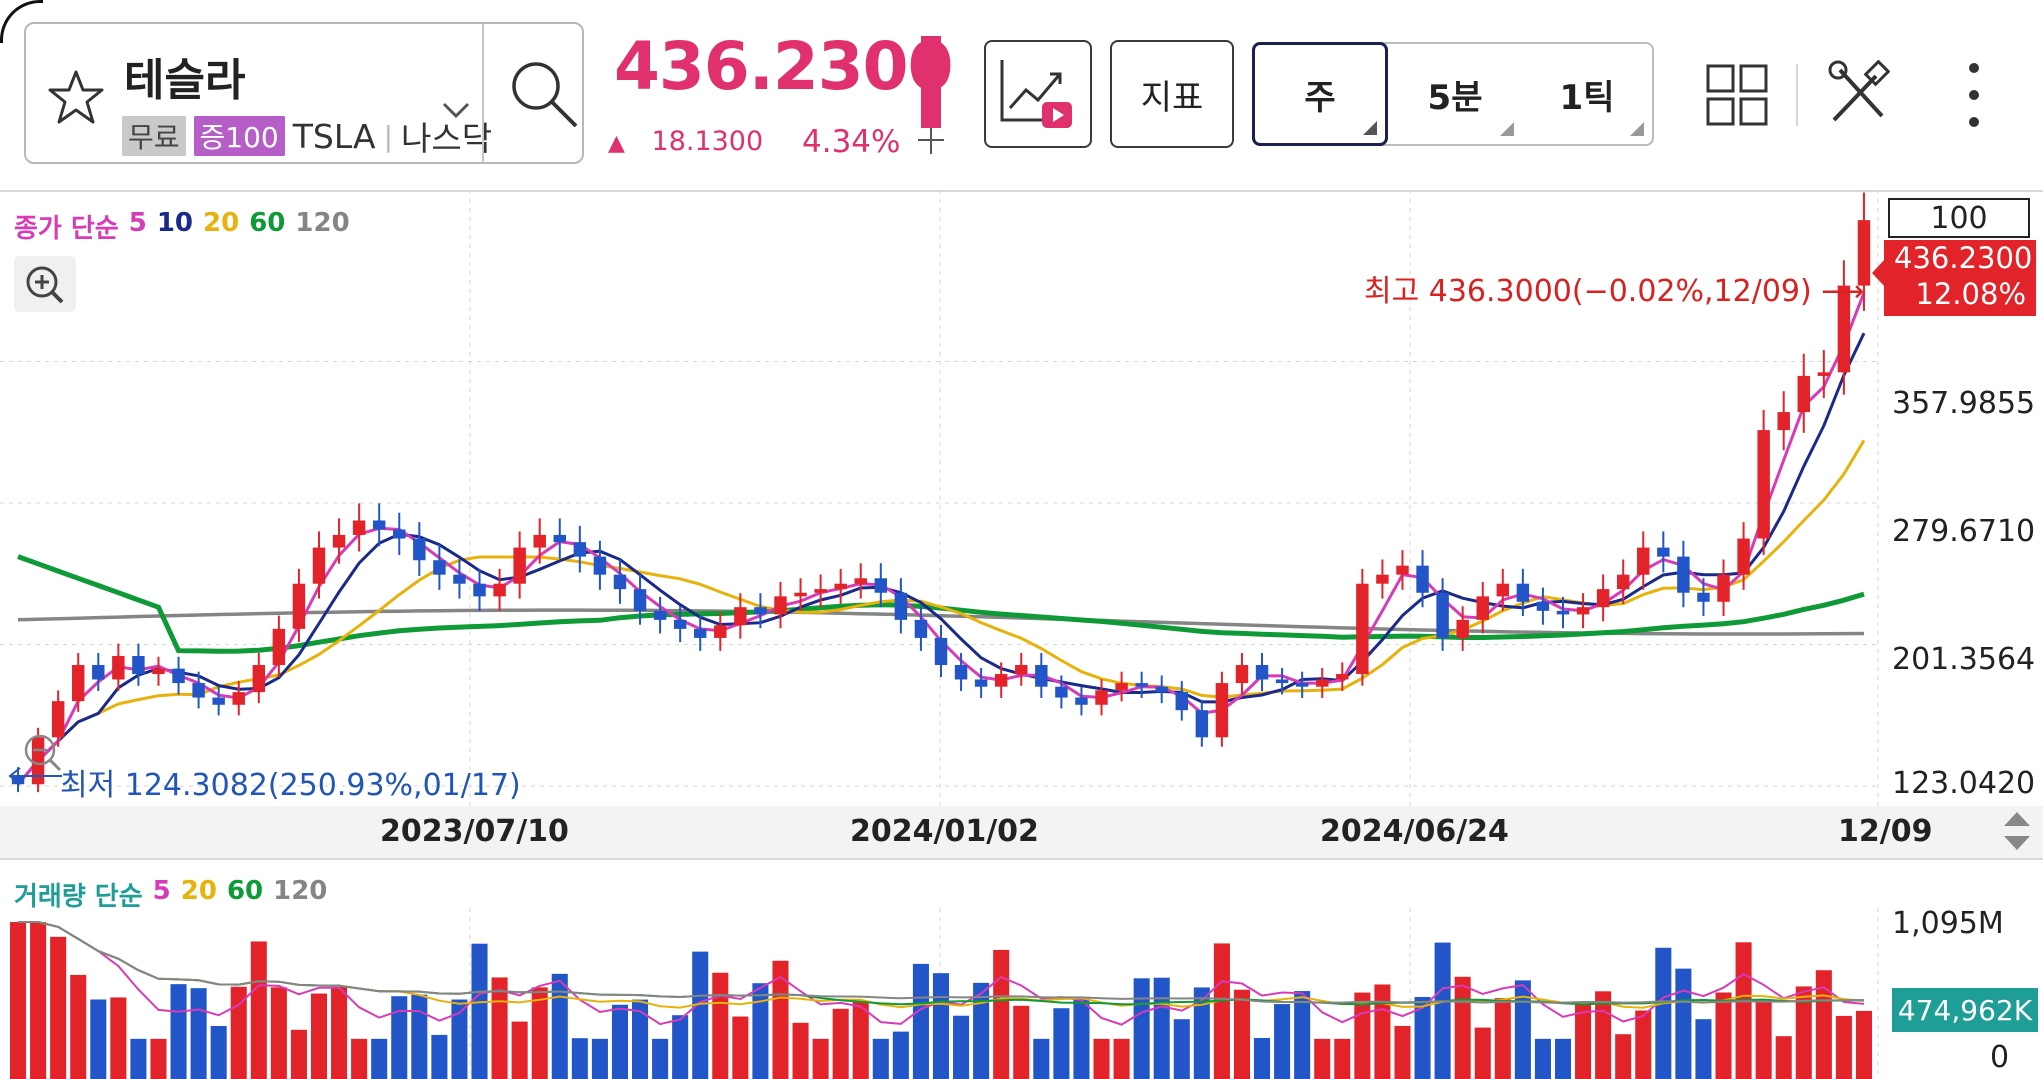  Describe the element at coordinates (304, 93) in the screenshot. I see `stock-selector: 테슬라 무료 증100 TSLA | 나스닥` at that location.